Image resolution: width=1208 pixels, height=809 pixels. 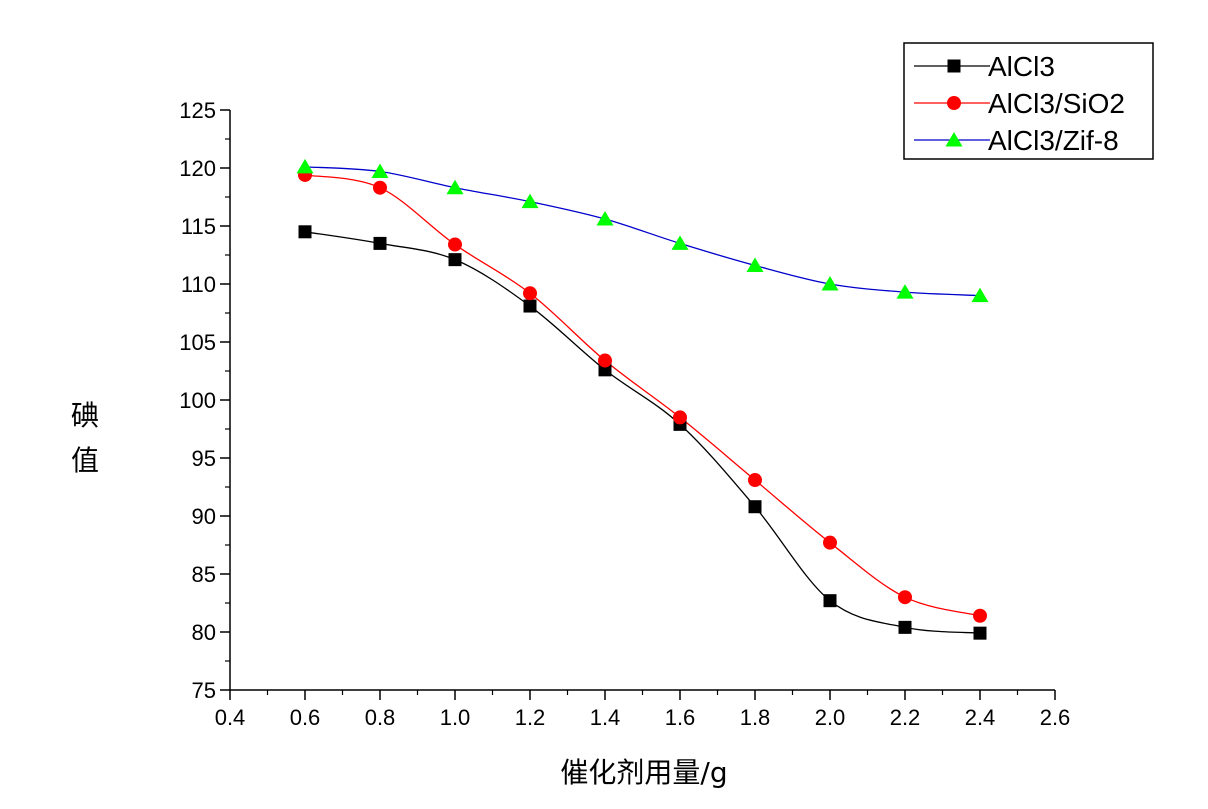 I want to click on x-tick-label: 0.8, so click(x=380, y=717).